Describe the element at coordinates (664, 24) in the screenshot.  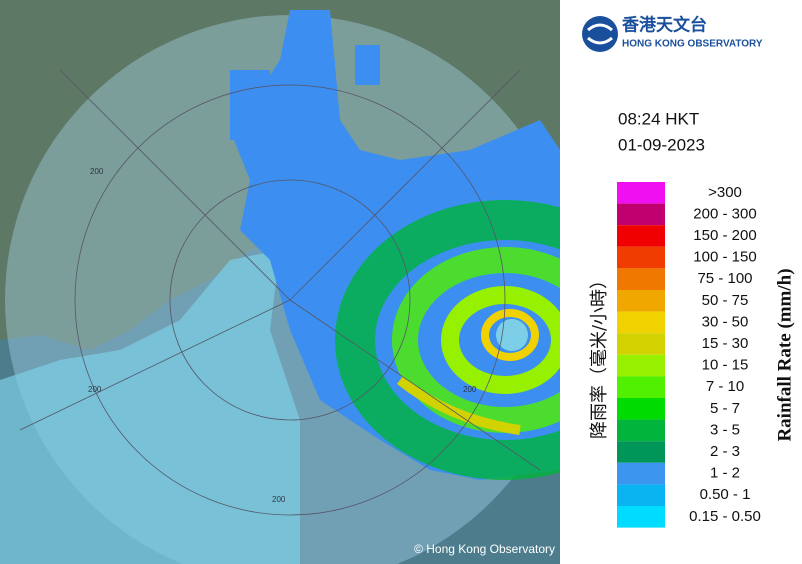
I see `logo-chinese: 香港天文台` at that location.